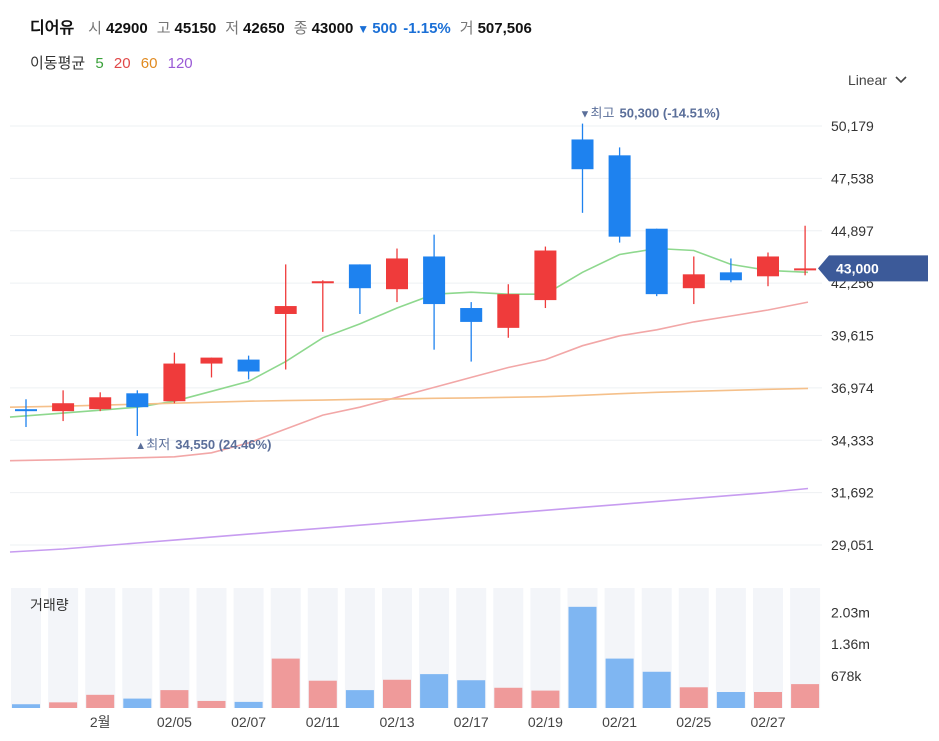 The height and width of the screenshot is (741, 939). Describe the element at coordinates (670, 113) in the screenshot. I see `high-annotation-value: 50,300 (-14.51%)` at that location.